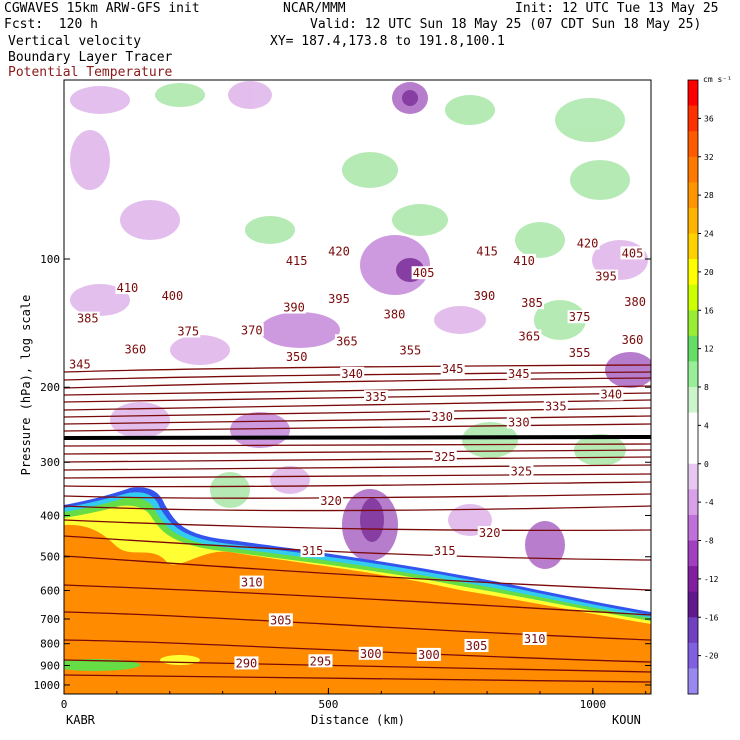  What do you see at coordinates (709, 195) in the screenshot?
I see `colorbar-label: 28` at bounding box center [709, 195].